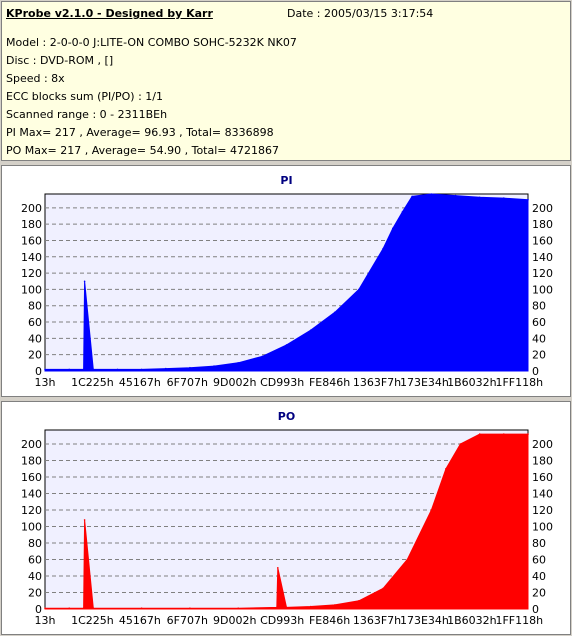  Describe the element at coordinates (286, 416) in the screenshot. I see `chart-title: PO` at that location.